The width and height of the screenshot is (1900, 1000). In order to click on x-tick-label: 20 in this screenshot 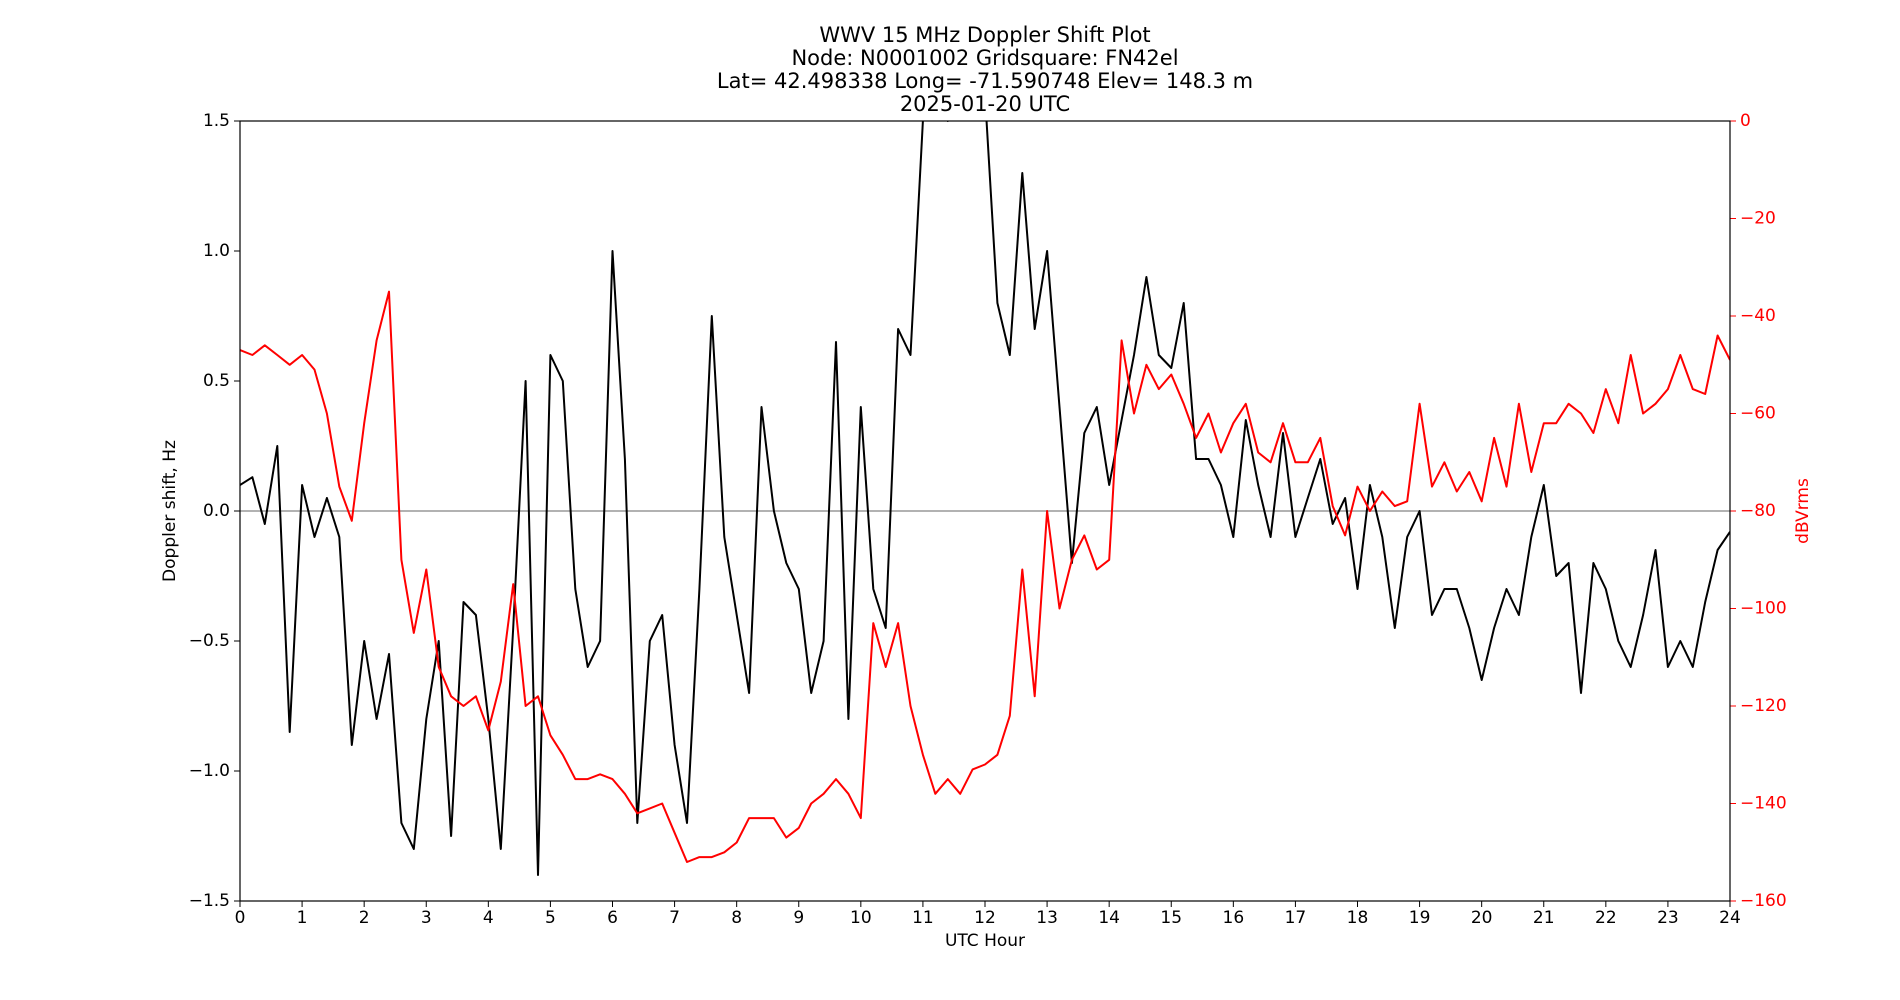, I will do `click(1482, 918)`.